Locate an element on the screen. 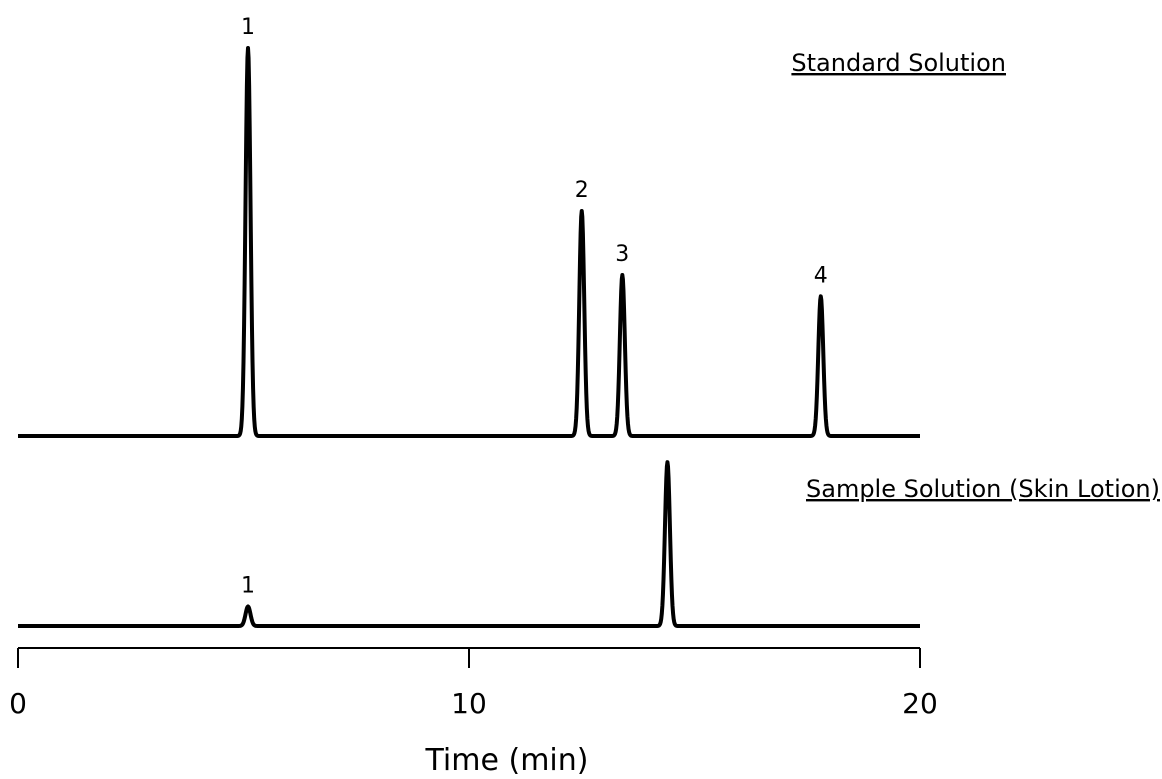  x-tick-label-10: 10 is located at coordinates (469, 703).